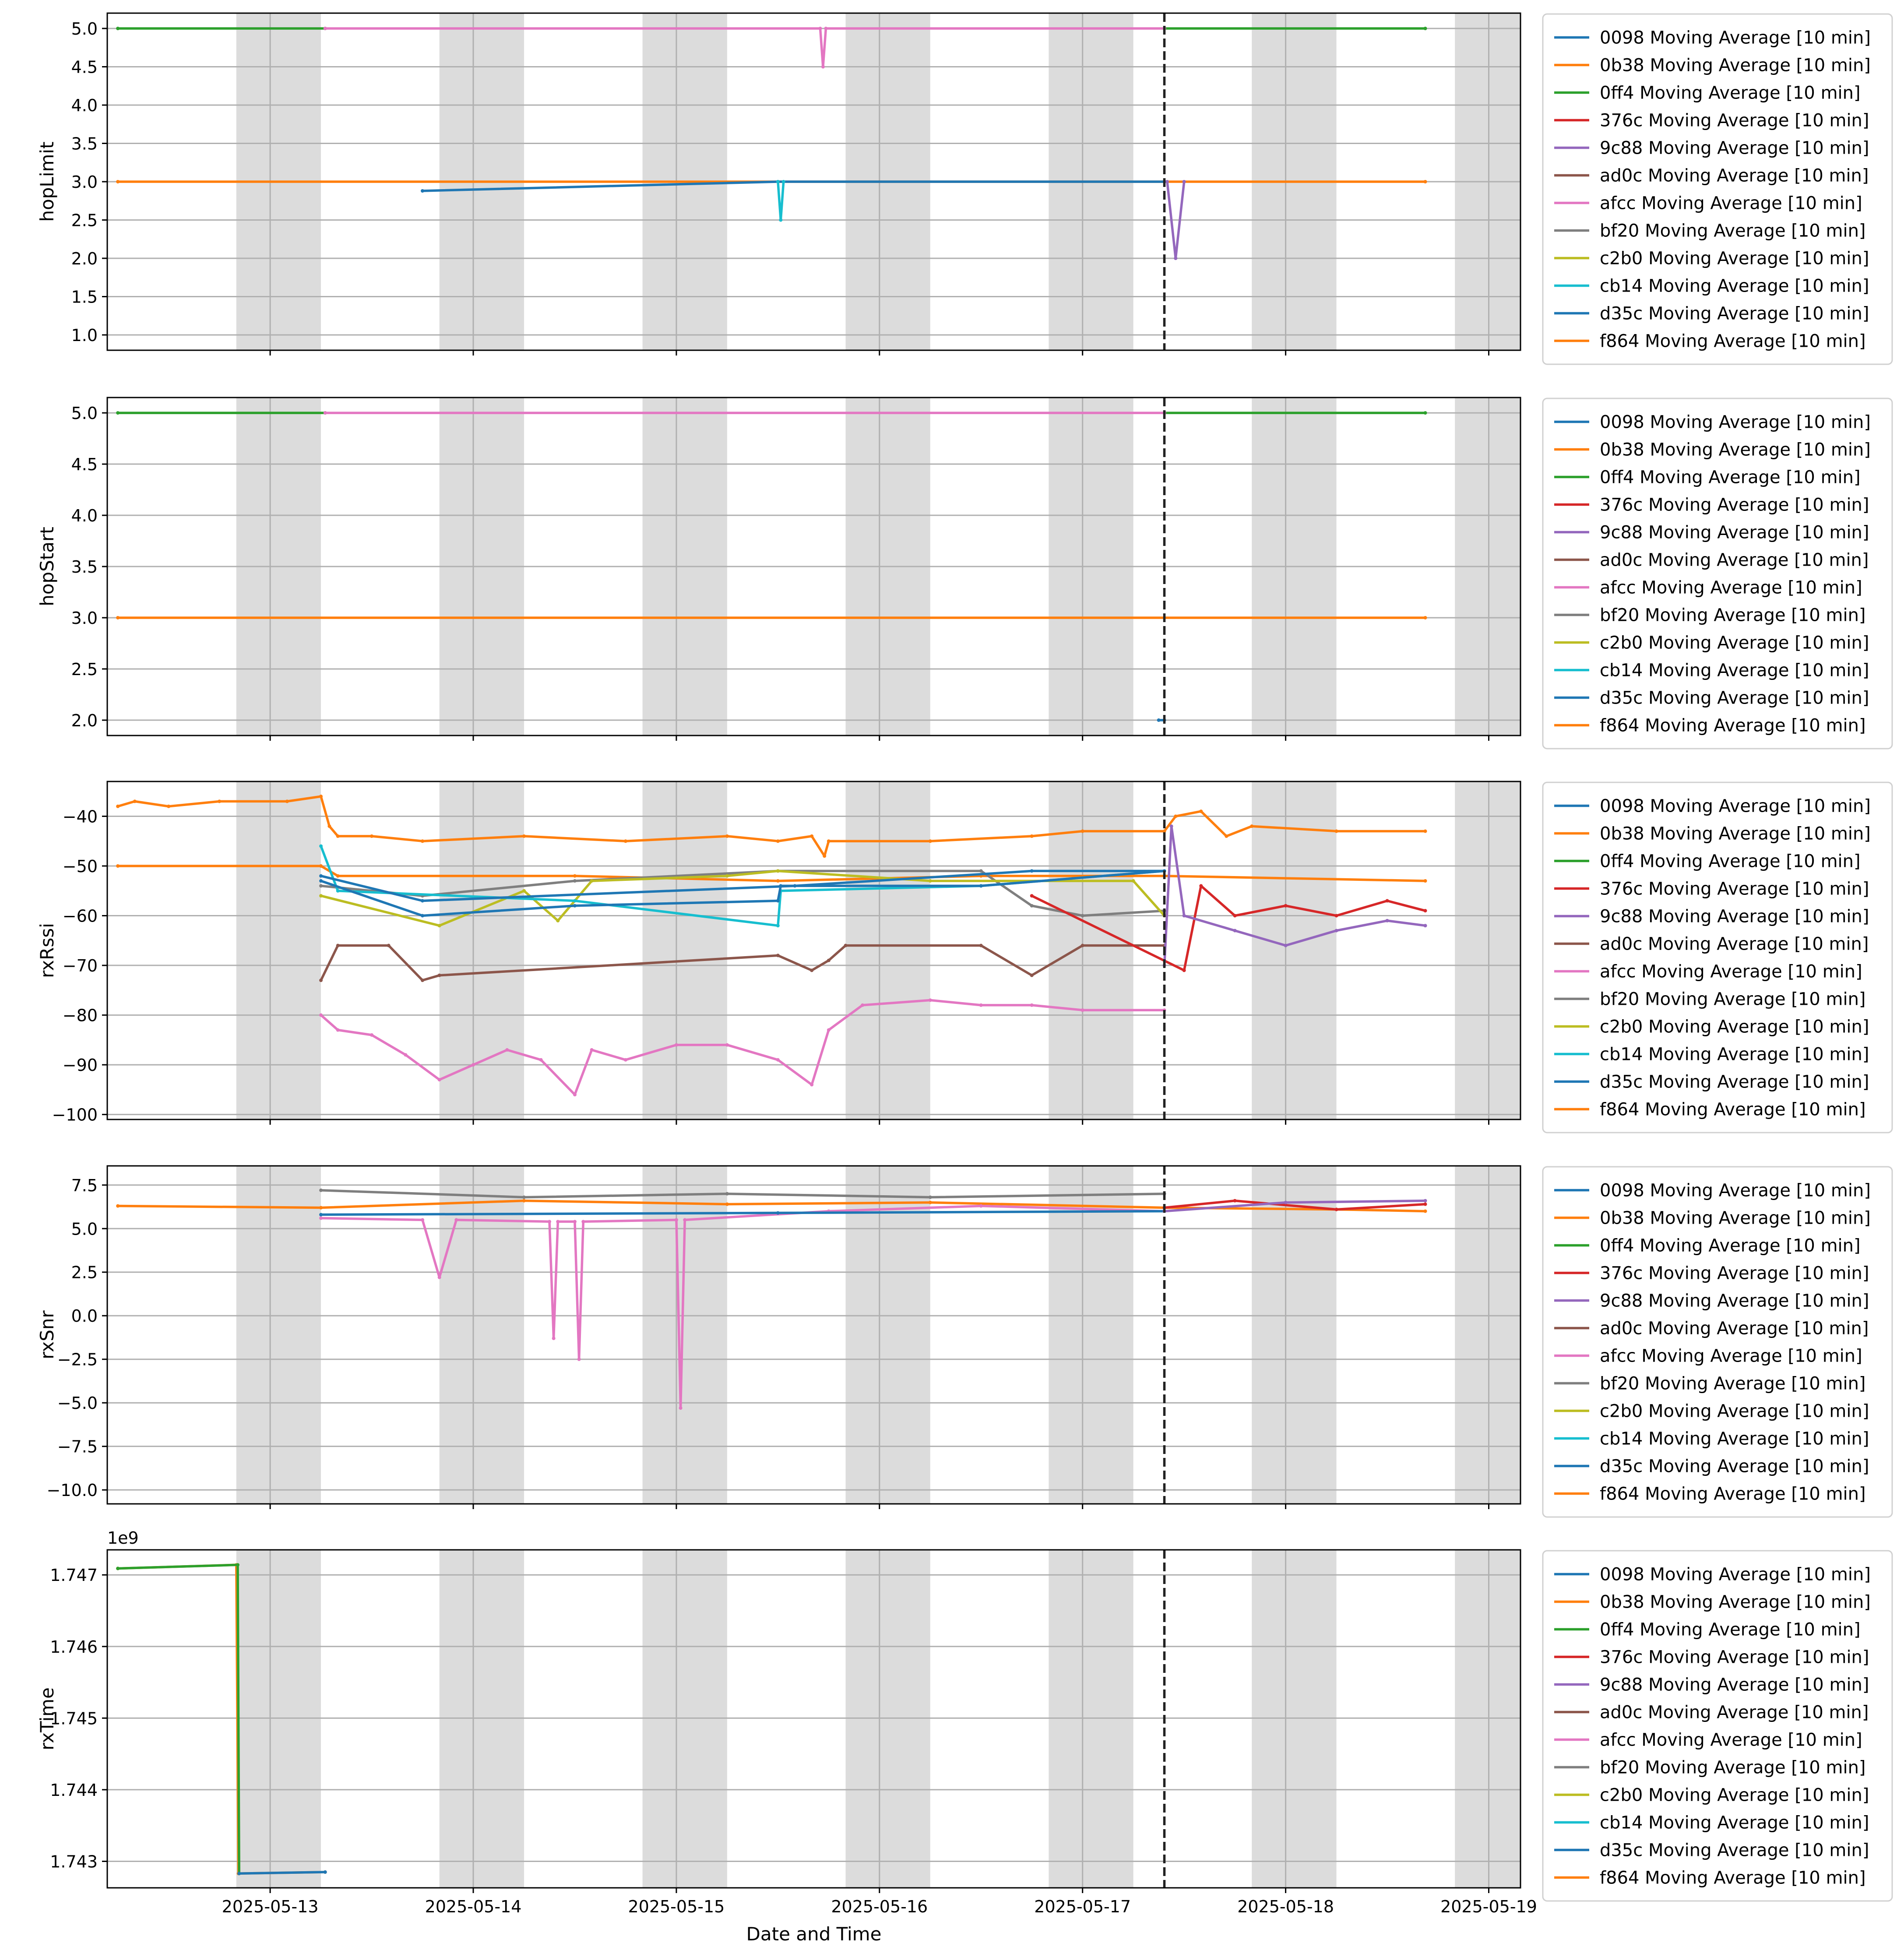  What do you see at coordinates (77, 1447) in the screenshot?
I see `y-tick-label: −7.5` at bounding box center [77, 1447].